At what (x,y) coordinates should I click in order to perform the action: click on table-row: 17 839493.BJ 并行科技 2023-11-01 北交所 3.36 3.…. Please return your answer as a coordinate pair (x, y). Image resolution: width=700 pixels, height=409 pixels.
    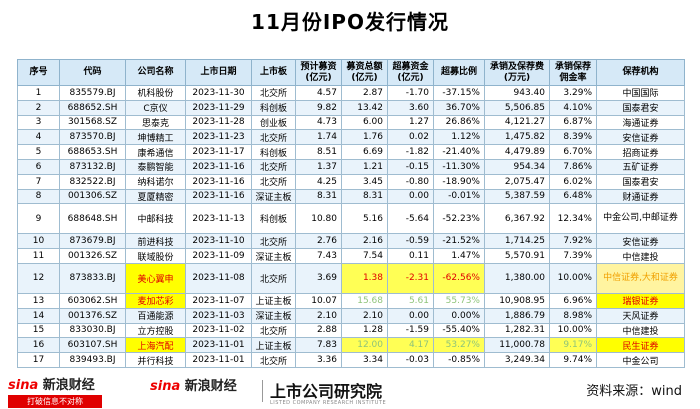
    Looking at the image, I should click on (351, 360).